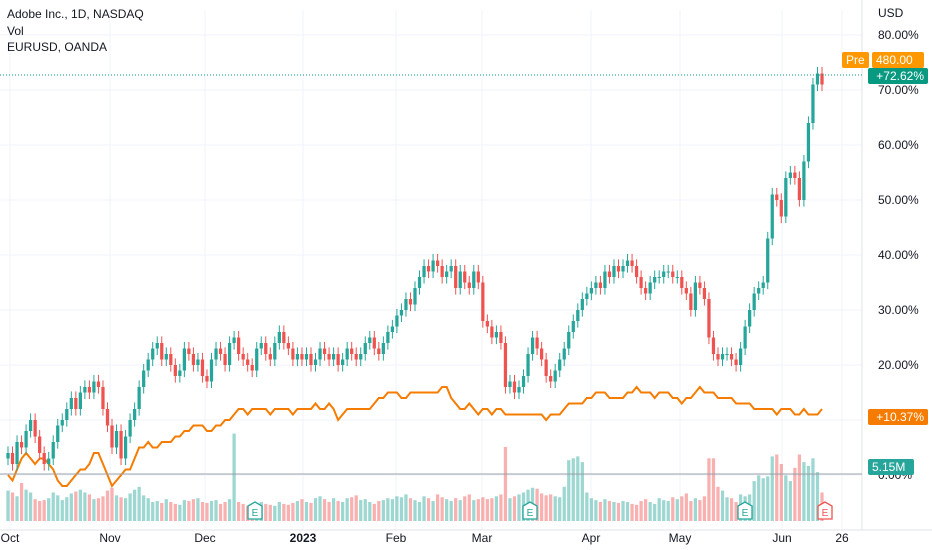  Describe the element at coordinates (825, 513) in the screenshot. I see `earnings-marker-label: E` at that location.